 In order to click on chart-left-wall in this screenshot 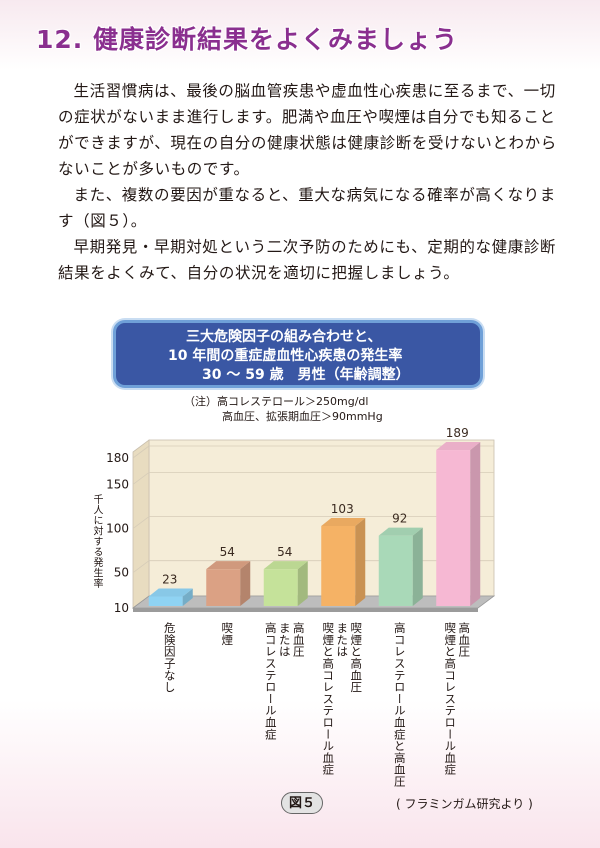, I will do `click(141, 524)`.